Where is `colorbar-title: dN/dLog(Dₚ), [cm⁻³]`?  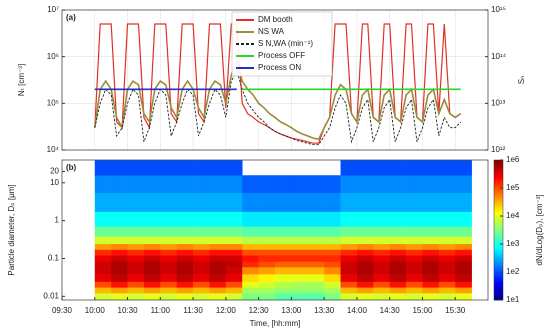
colorbar-title: dN/dLog(Dₚ), [cm⁻³] is located at coordinates (539, 229).